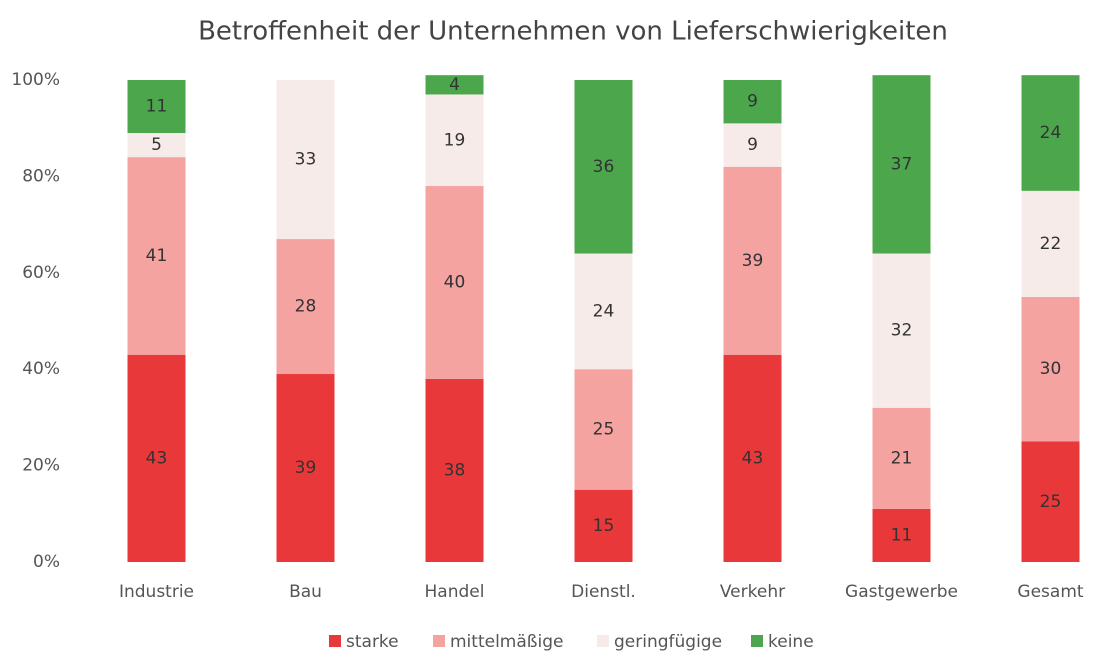 The width and height of the screenshot is (1094, 656). What do you see at coordinates (372, 642) in the screenshot?
I see `legend-label: starke` at bounding box center [372, 642].